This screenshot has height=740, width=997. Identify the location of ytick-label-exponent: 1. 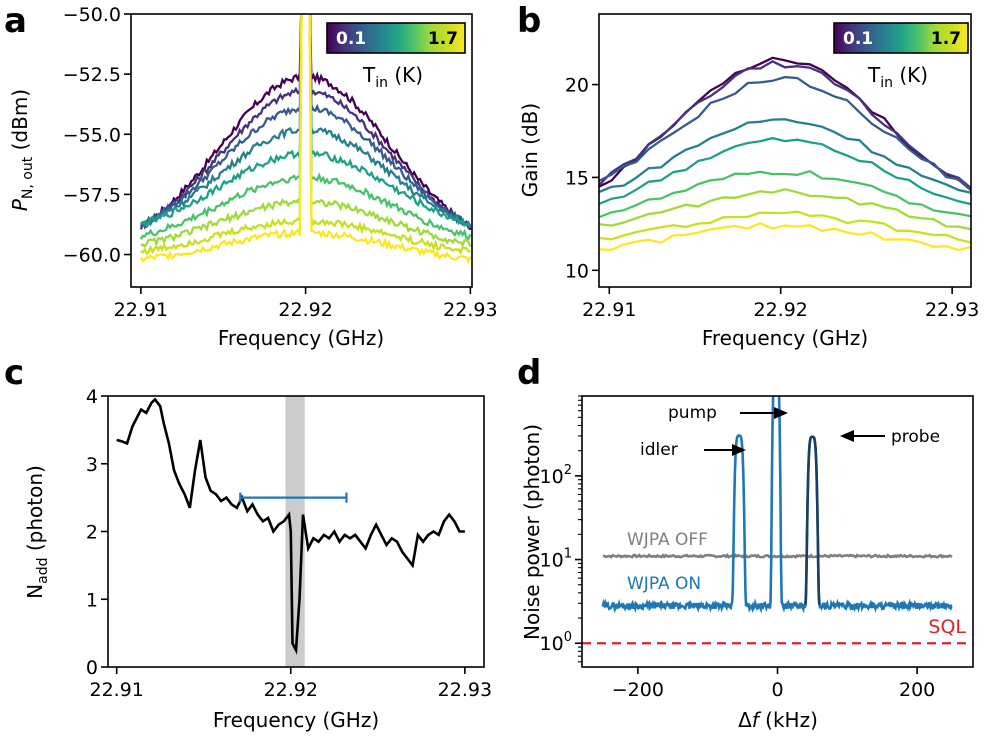
(568, 554).